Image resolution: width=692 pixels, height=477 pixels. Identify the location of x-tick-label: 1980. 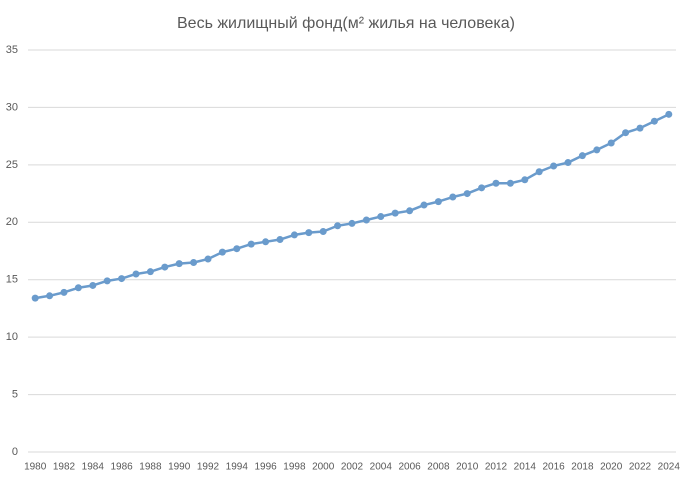
(35, 467).